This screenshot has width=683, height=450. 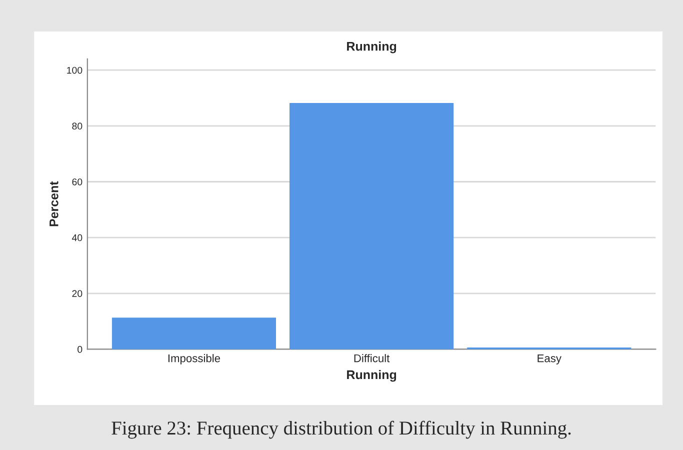 I want to click on y-tick-label: 20, so click(x=77, y=293).